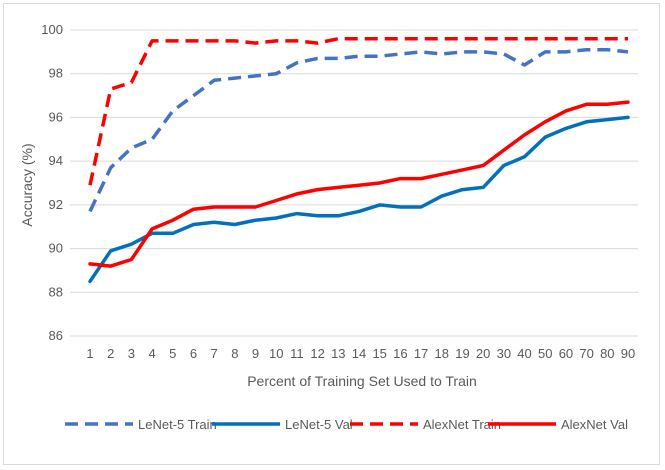  What do you see at coordinates (255, 353) in the screenshot?
I see `x-tick-label: 9` at bounding box center [255, 353].